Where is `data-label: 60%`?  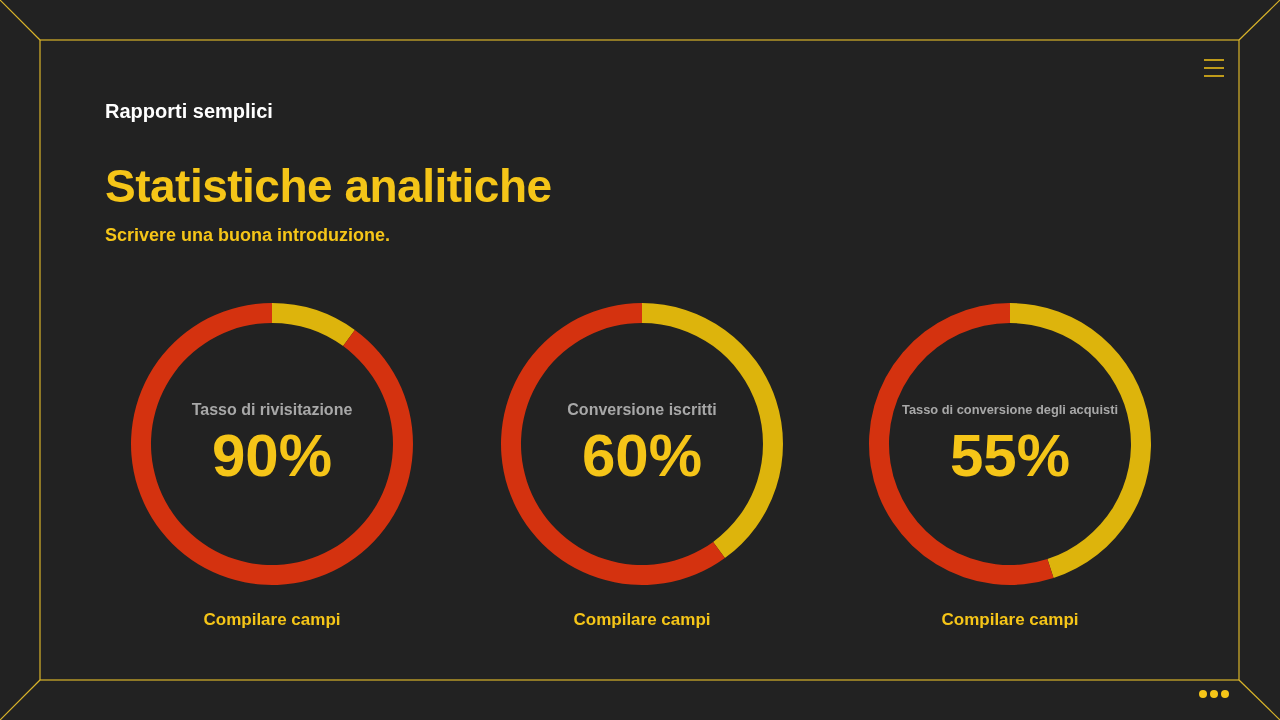
data-label: 60% is located at coordinates (642, 456).